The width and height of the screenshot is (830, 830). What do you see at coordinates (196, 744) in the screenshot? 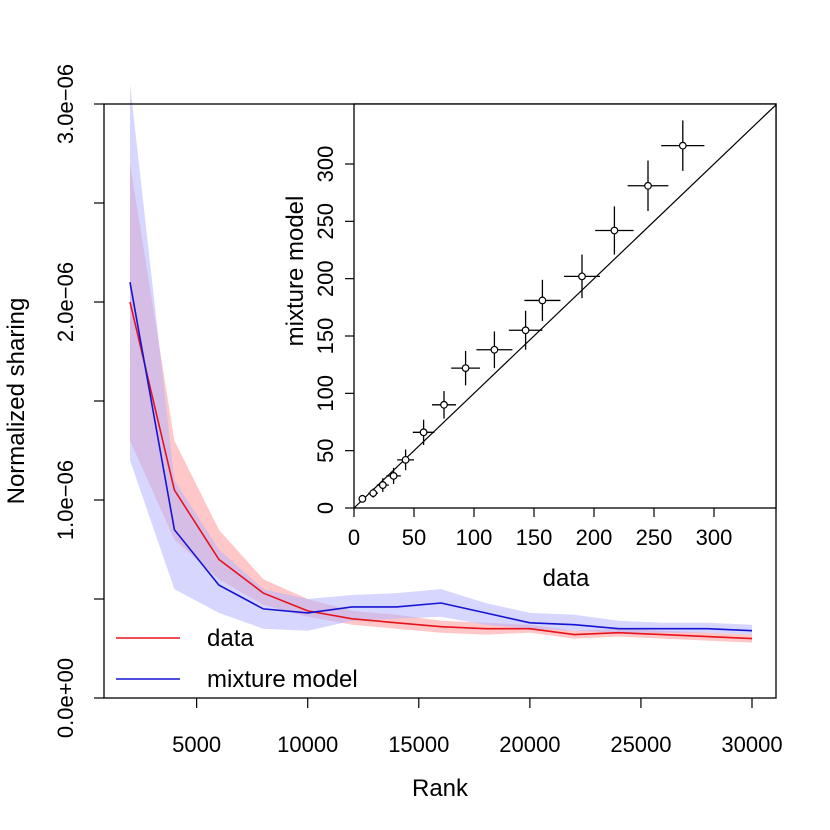
I see `x-tick-label: 5000` at bounding box center [196, 744].